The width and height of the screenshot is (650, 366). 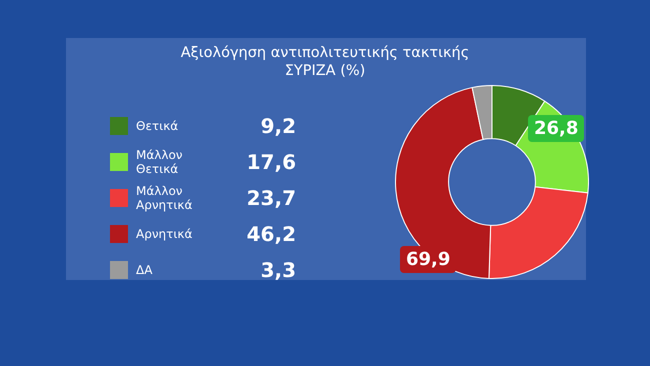 I want to click on data-label: 3,3, so click(x=278, y=270).